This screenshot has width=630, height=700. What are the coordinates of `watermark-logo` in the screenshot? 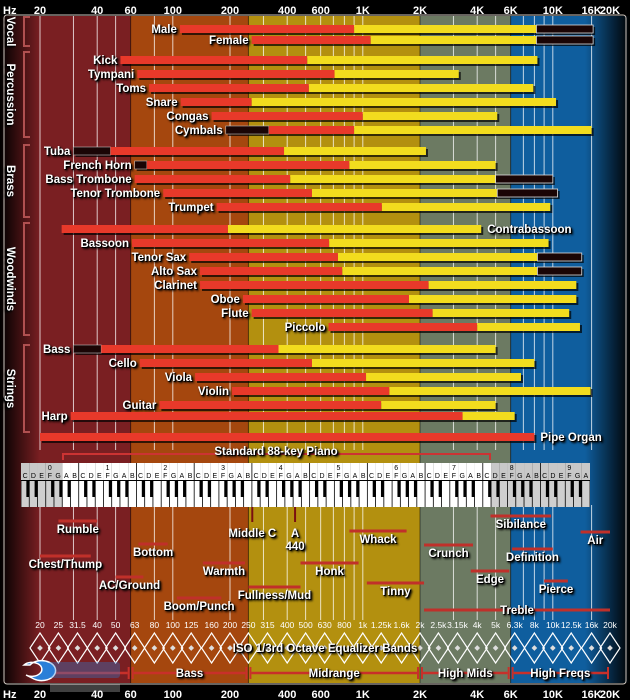 It's located at (71, 675).